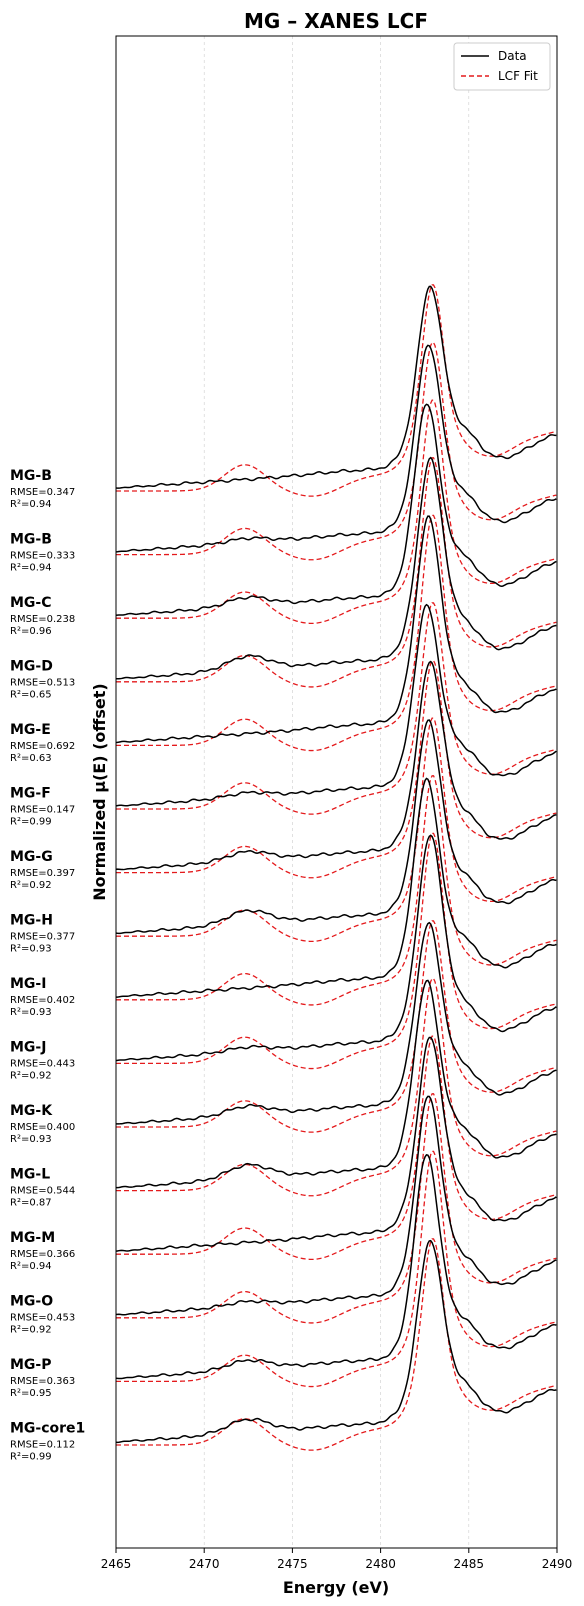  Describe the element at coordinates (336, 21) in the screenshot. I see `chart-title: MG – XANES LCF` at that location.